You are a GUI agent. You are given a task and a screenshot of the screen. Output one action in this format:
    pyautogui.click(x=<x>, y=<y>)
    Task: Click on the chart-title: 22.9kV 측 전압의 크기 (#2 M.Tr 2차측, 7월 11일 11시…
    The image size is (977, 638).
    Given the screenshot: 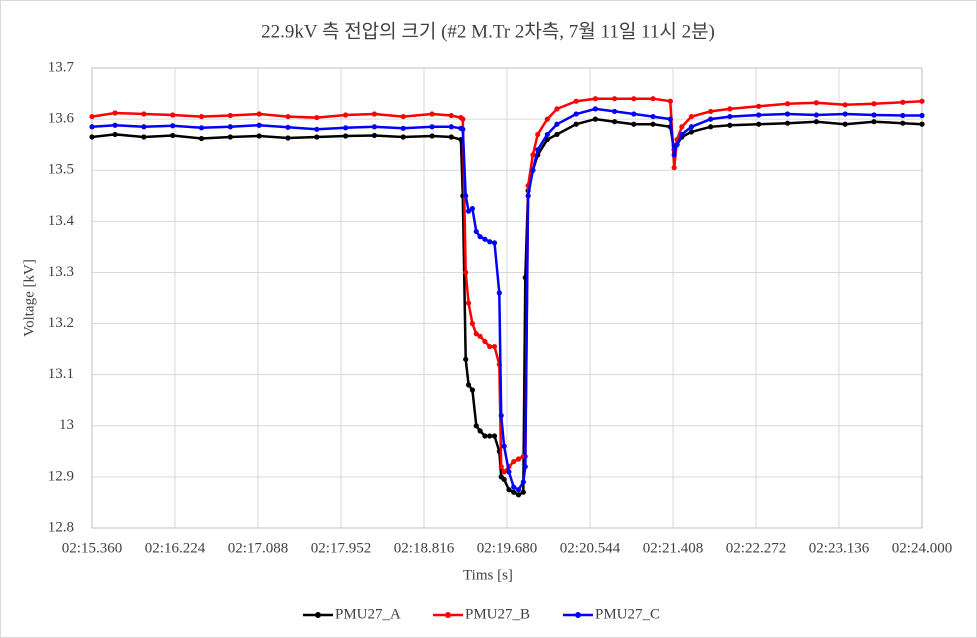 What is the action you would take?
    pyautogui.click(x=488, y=31)
    